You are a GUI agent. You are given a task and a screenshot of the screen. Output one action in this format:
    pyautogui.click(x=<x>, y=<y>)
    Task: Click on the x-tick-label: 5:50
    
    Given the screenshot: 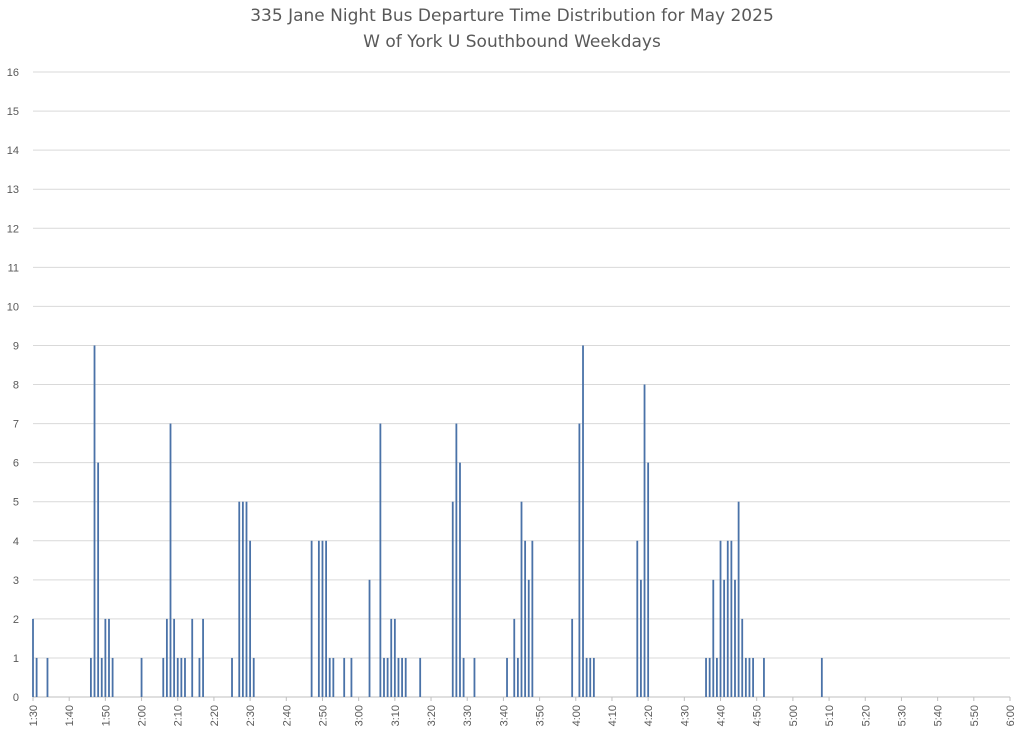 What is the action you would take?
    pyautogui.click(x=975, y=715)
    